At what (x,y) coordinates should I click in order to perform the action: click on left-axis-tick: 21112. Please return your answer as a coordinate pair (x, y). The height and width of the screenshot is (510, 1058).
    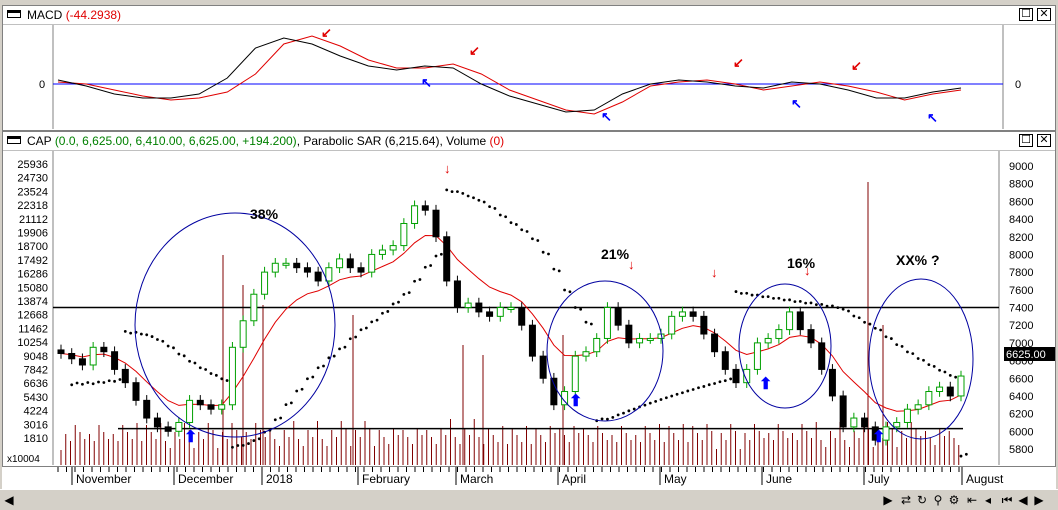
    Looking at the image, I should click on (33, 220).